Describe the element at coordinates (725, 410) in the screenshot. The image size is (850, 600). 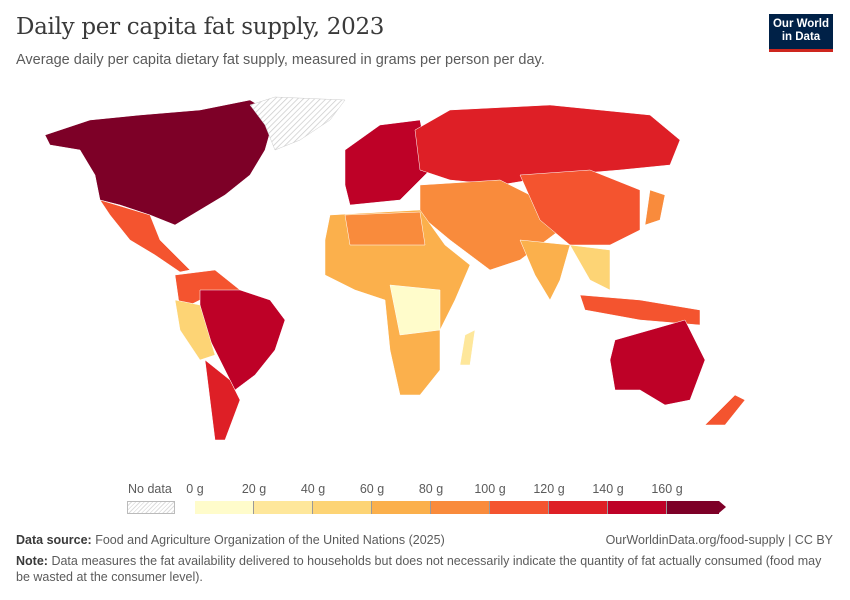
I see `region-new-zealand` at that location.